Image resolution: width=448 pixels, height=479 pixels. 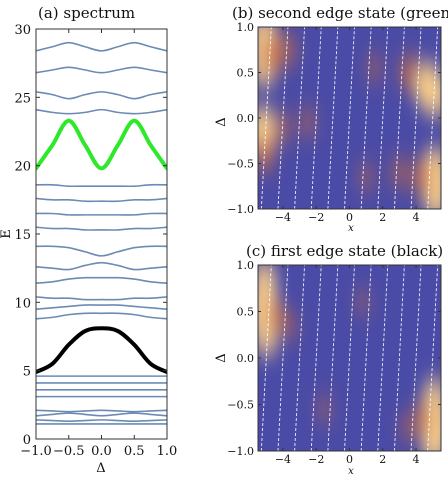 I want to click on xtick-label: −4, so click(x=283, y=217).